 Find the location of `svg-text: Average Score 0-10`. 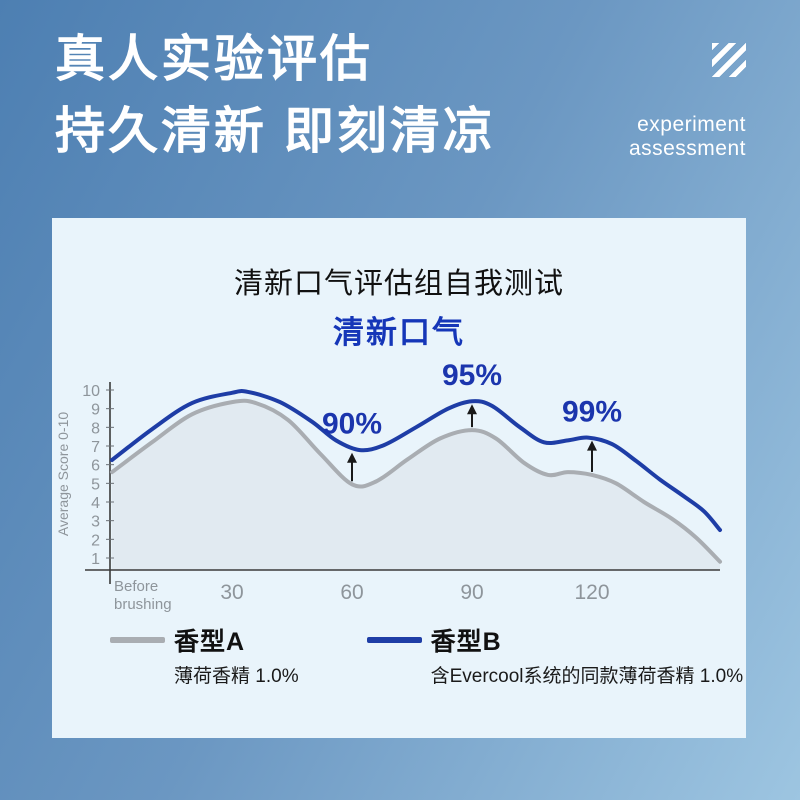

svg-text: Average Score 0-10 is located at coordinates (63, 474).